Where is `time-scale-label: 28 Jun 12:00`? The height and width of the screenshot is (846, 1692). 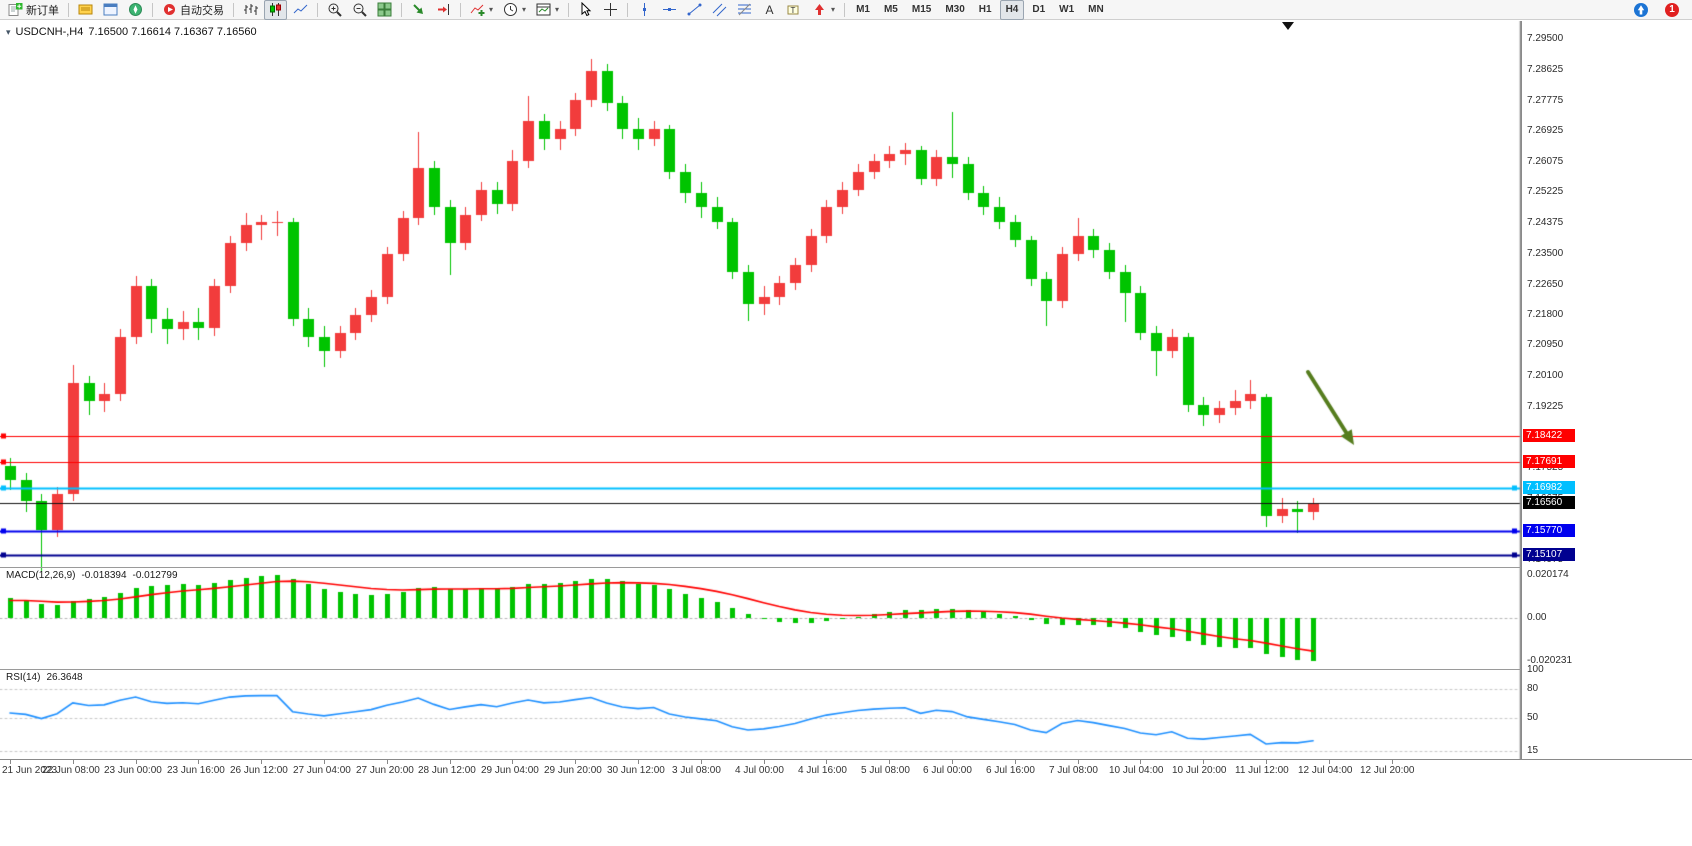 time-scale-label: 28 Jun 12:00 is located at coordinates (447, 770).